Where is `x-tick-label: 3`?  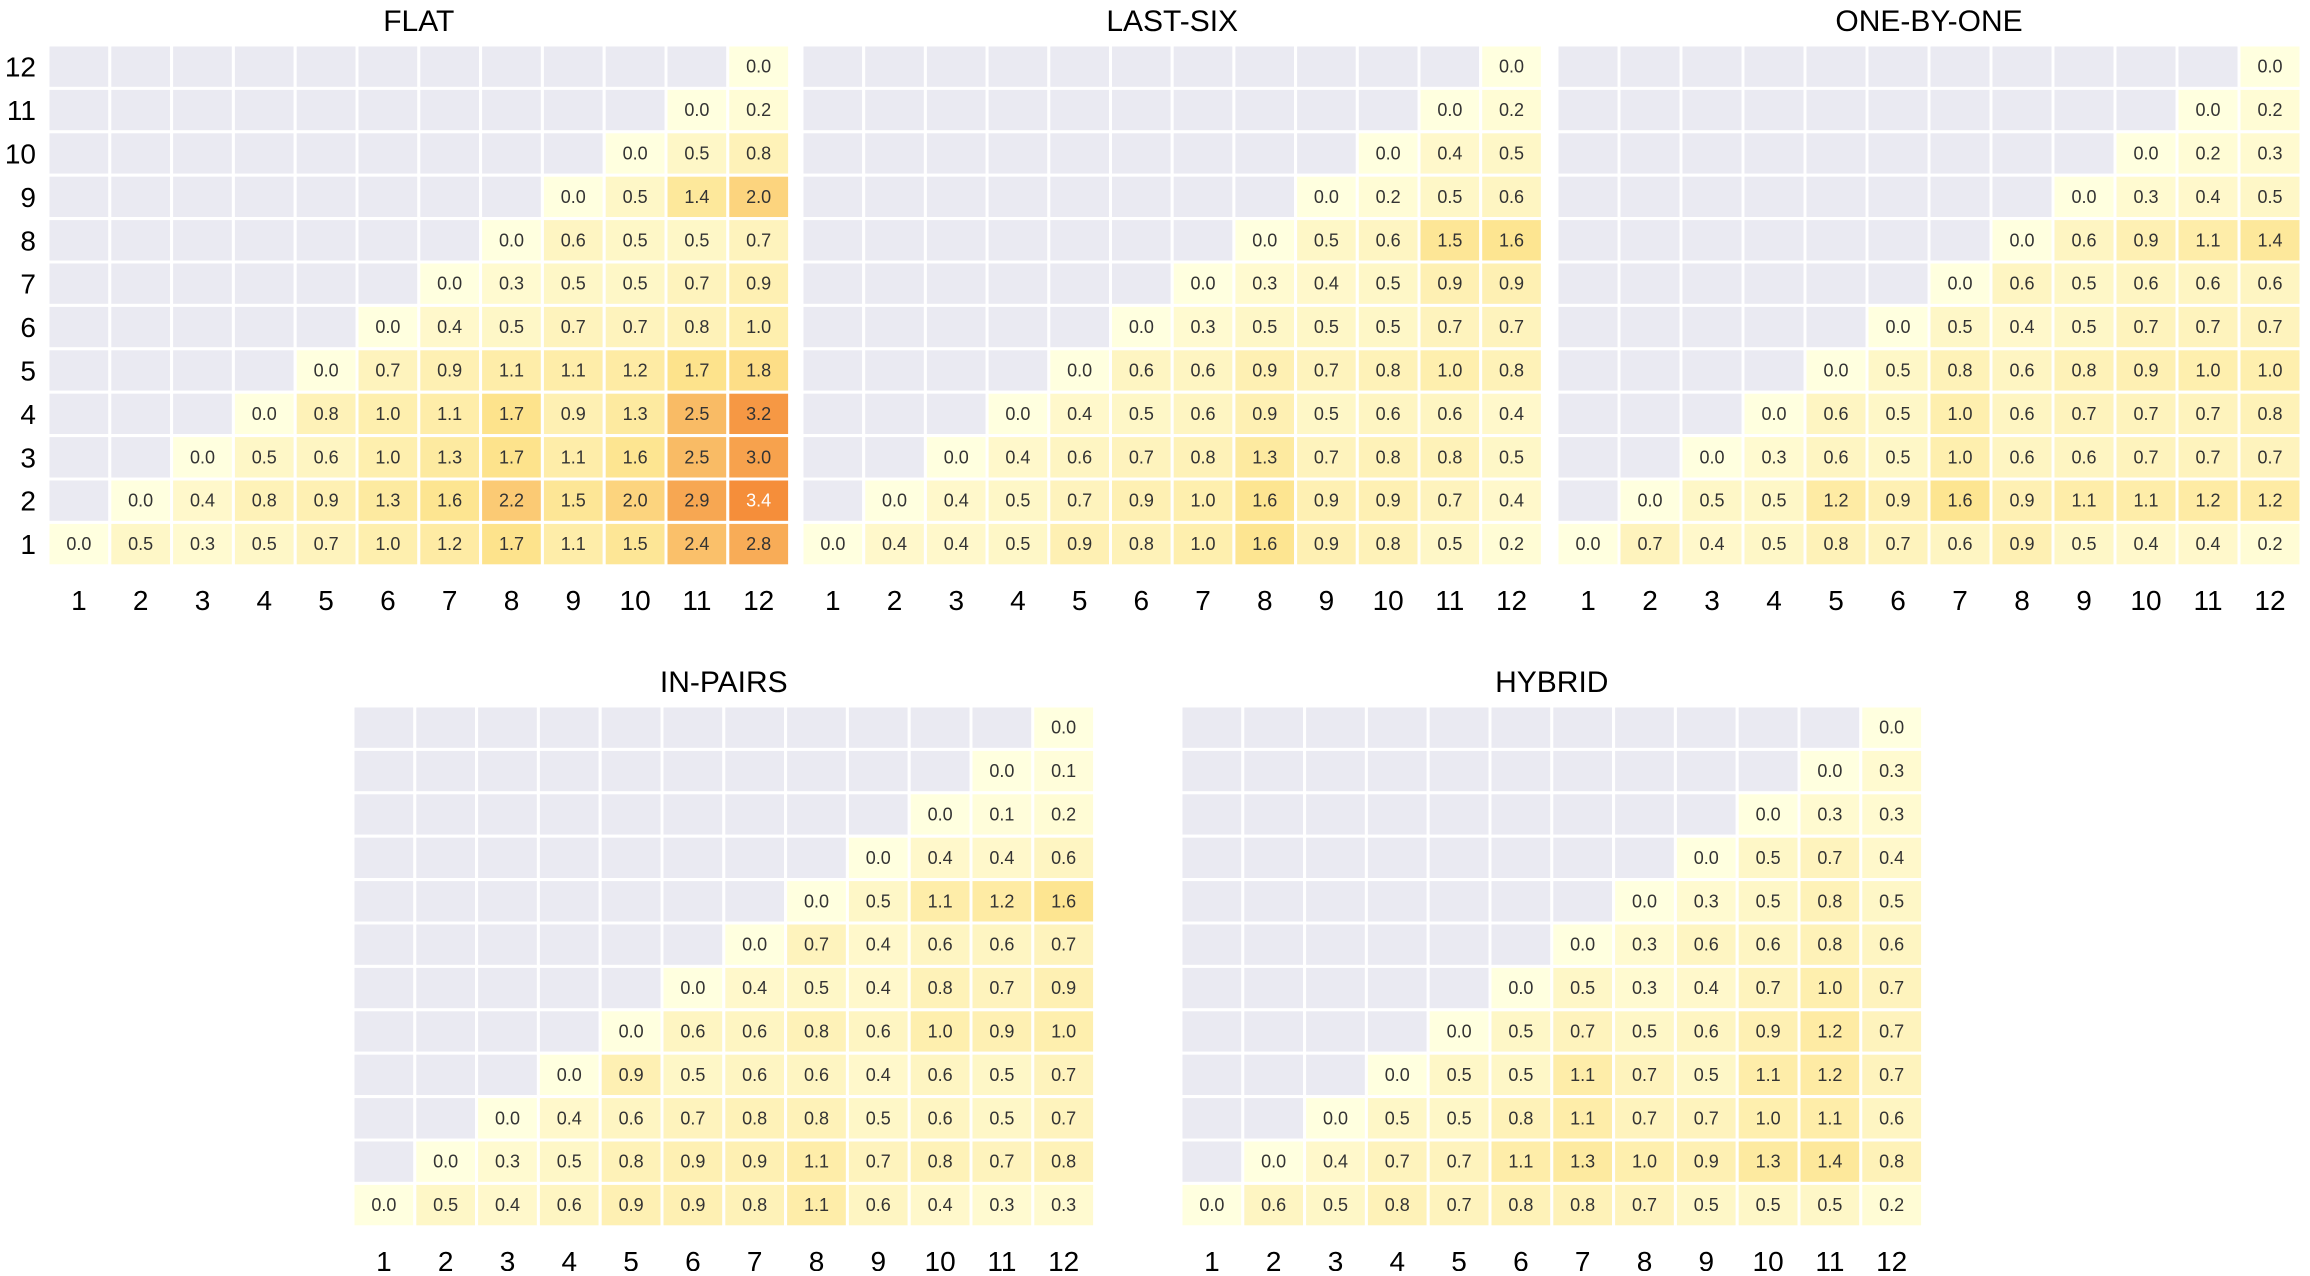 x-tick-label: 3 is located at coordinates (203, 600).